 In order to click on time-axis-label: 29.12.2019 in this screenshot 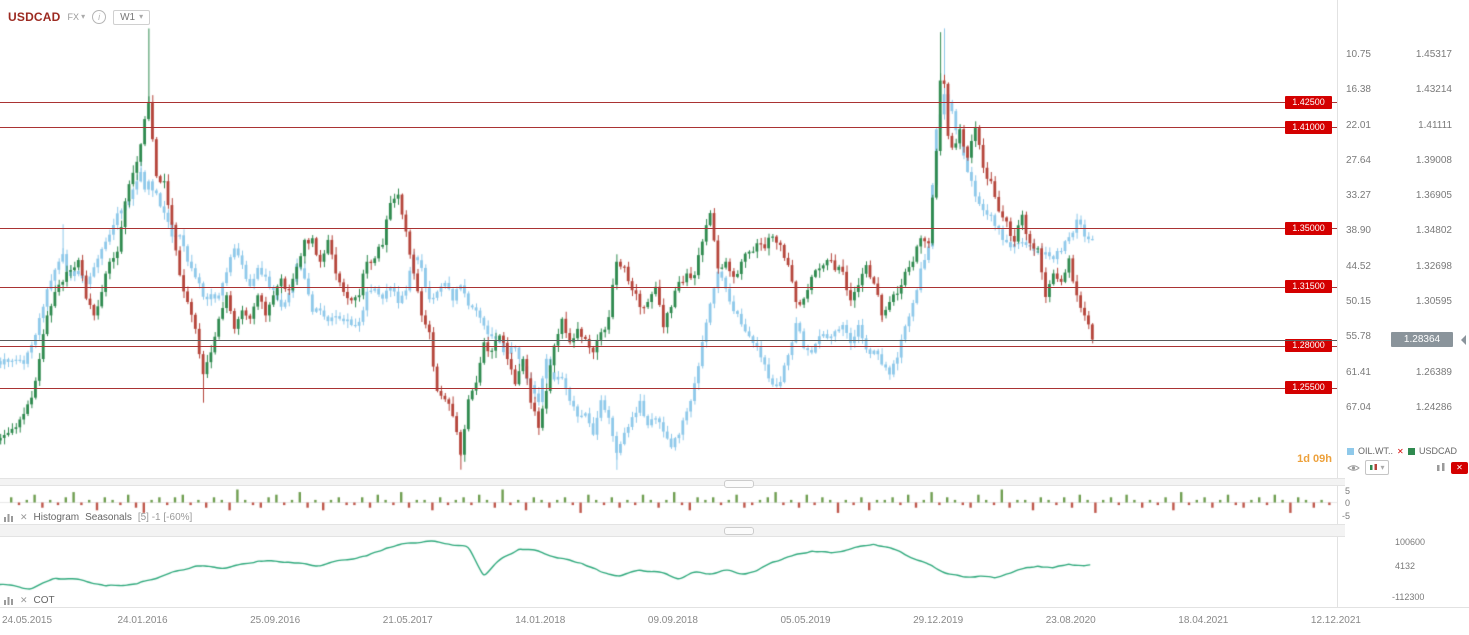, I will do `click(938, 620)`.